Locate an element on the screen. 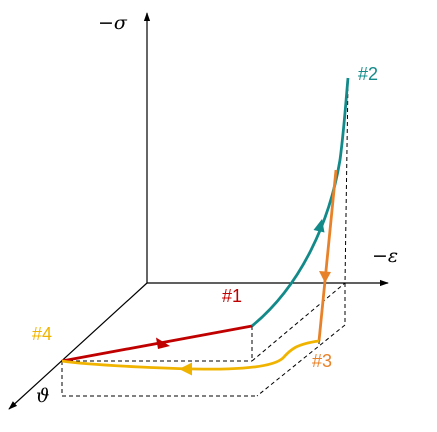  sigma-axis-label: −σ is located at coordinates (113, 23).